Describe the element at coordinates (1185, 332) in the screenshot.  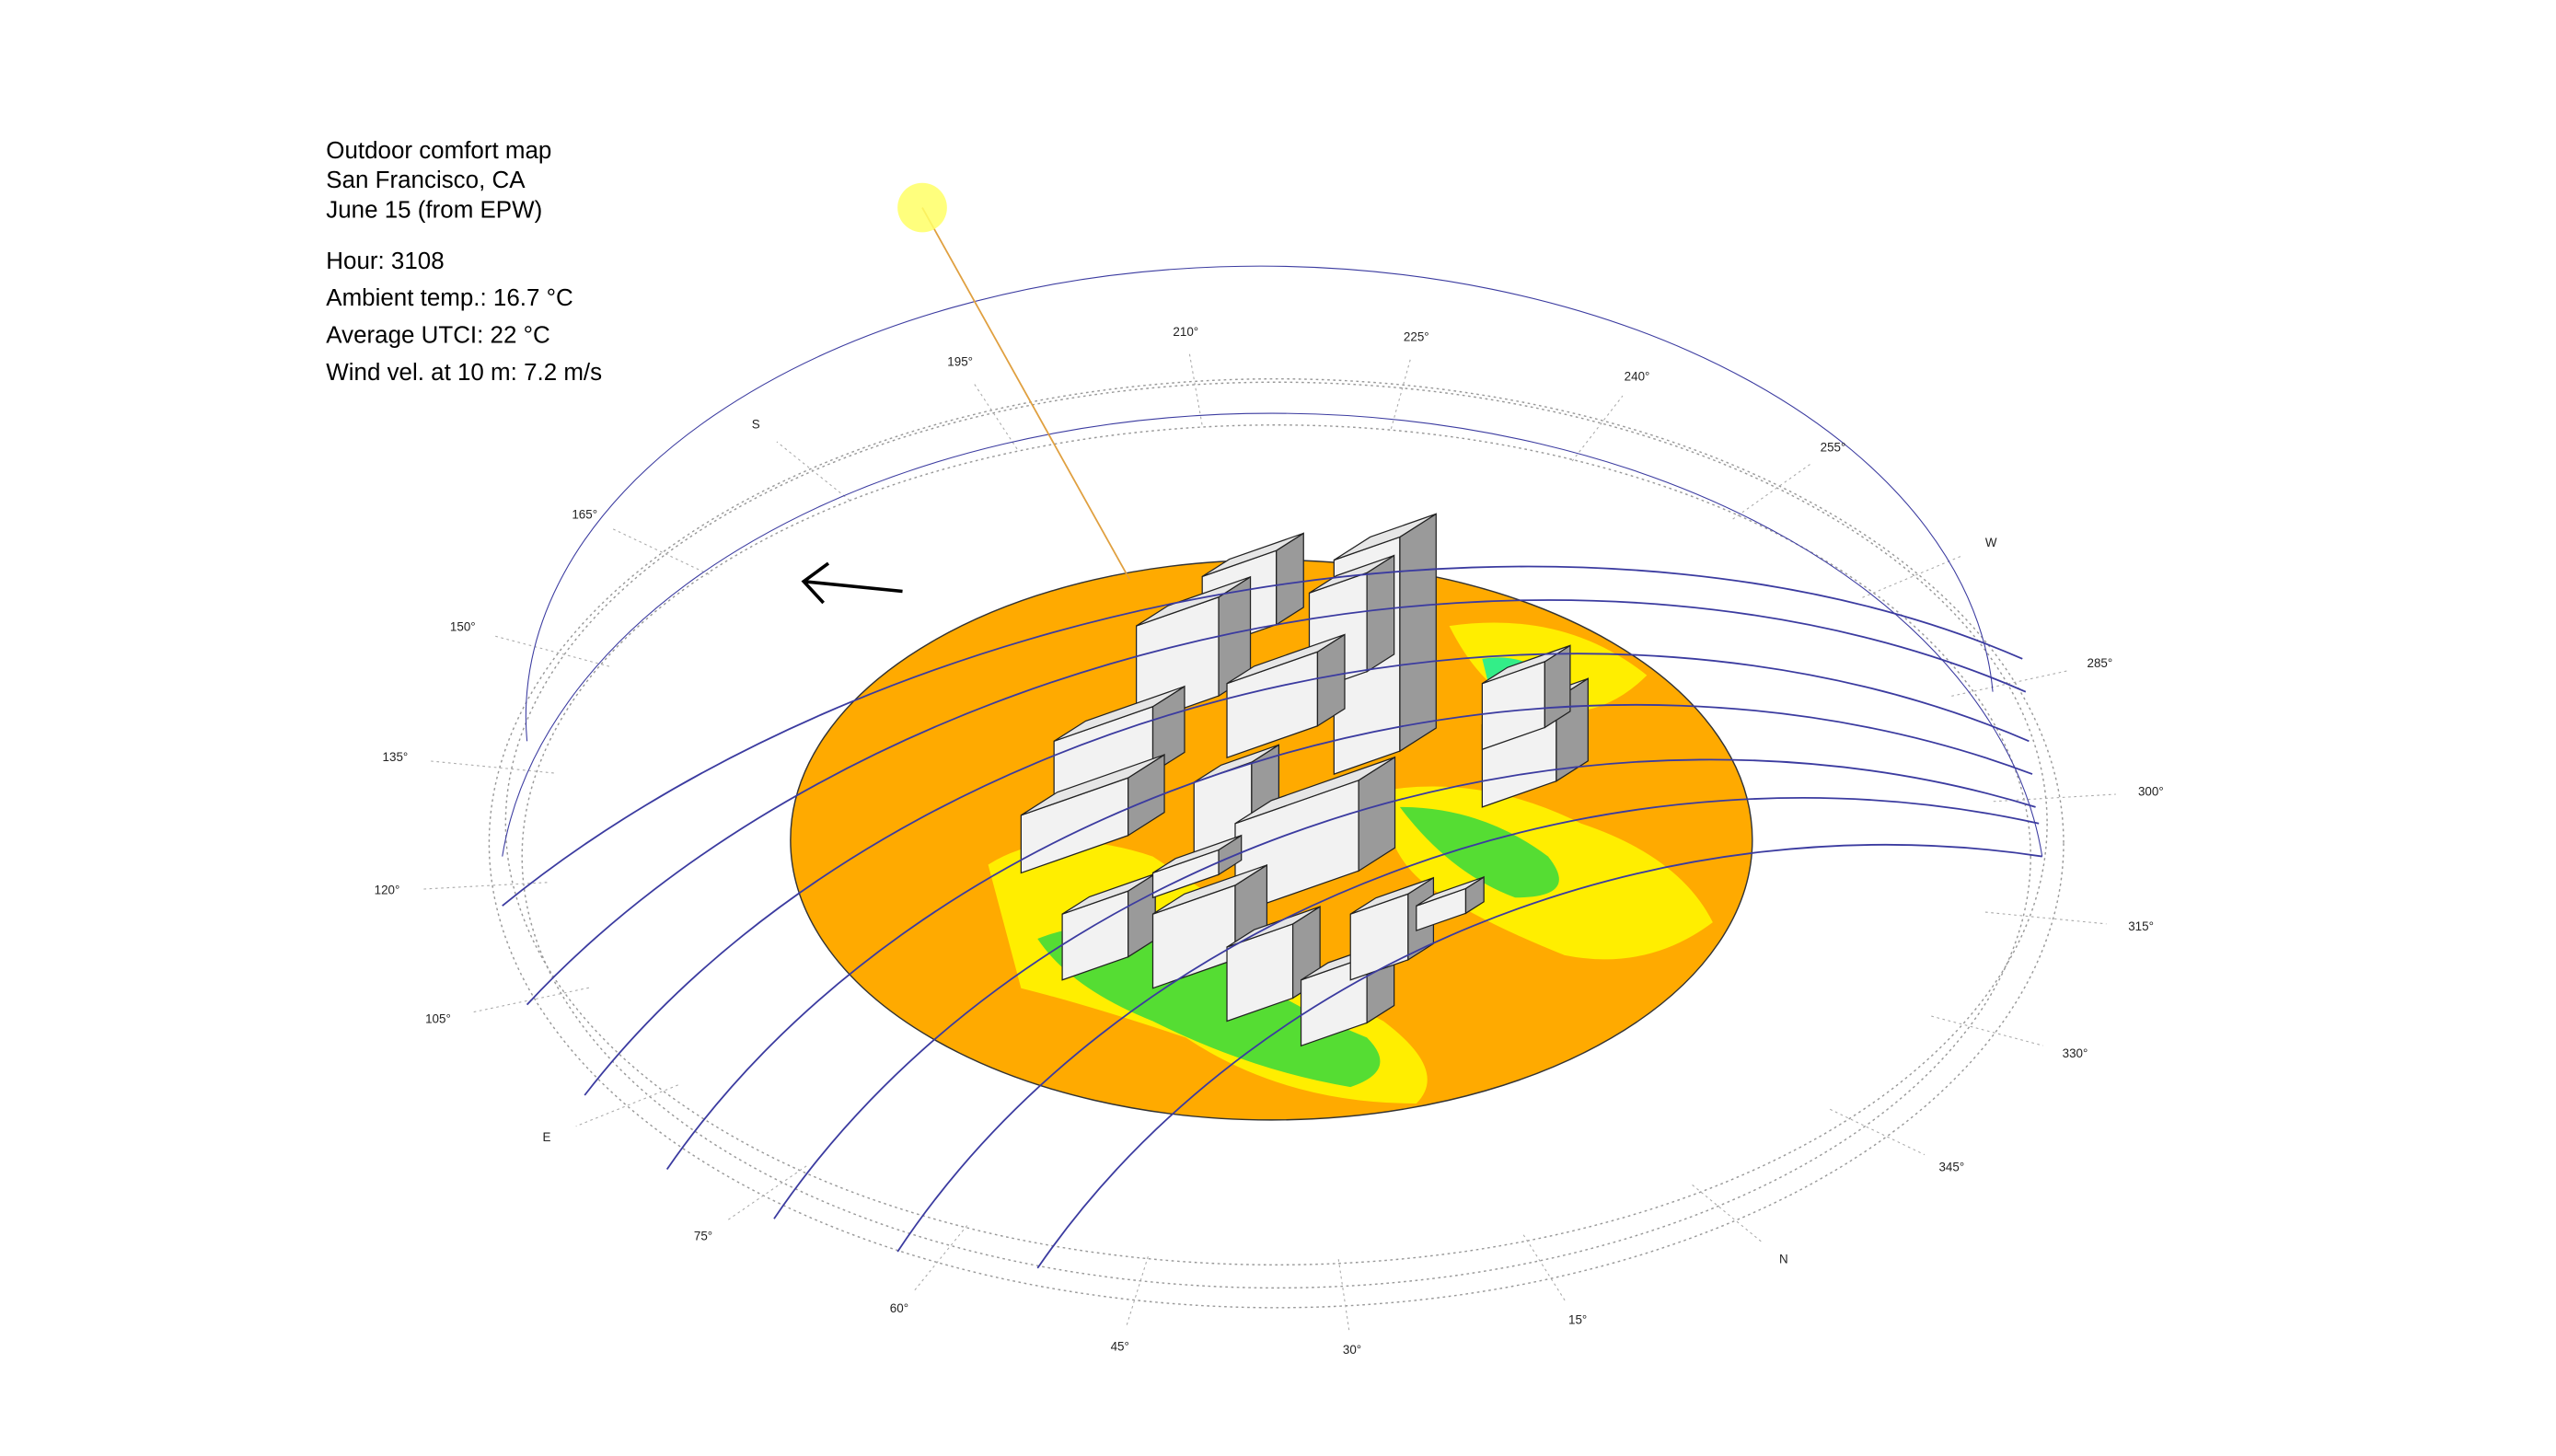
I see `compass-label: 210°` at that location.